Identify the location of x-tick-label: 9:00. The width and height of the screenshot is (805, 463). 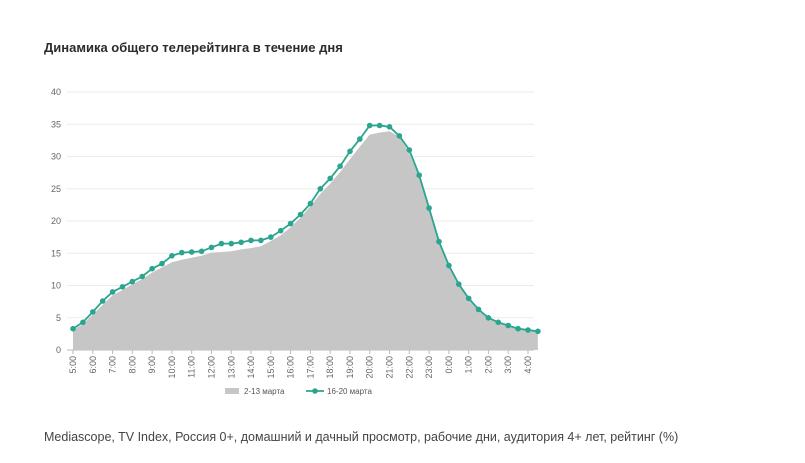
(152, 365).